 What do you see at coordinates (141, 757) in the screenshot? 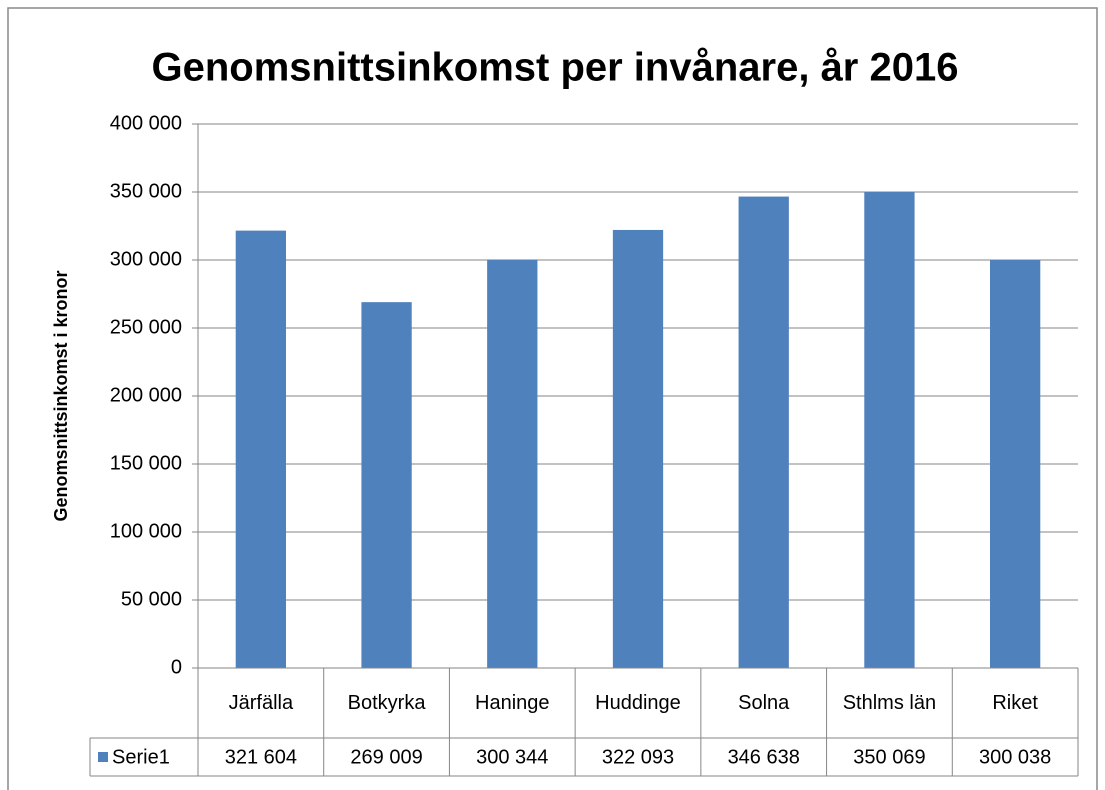
I see `legend-label: Serie1` at bounding box center [141, 757].